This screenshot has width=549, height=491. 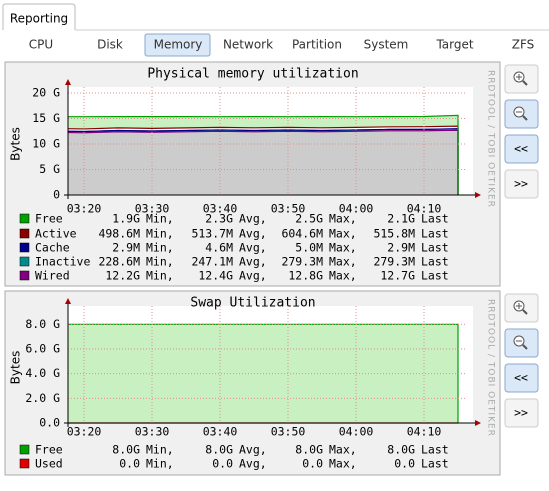 I want to click on main-tab, so click(x=39, y=16).